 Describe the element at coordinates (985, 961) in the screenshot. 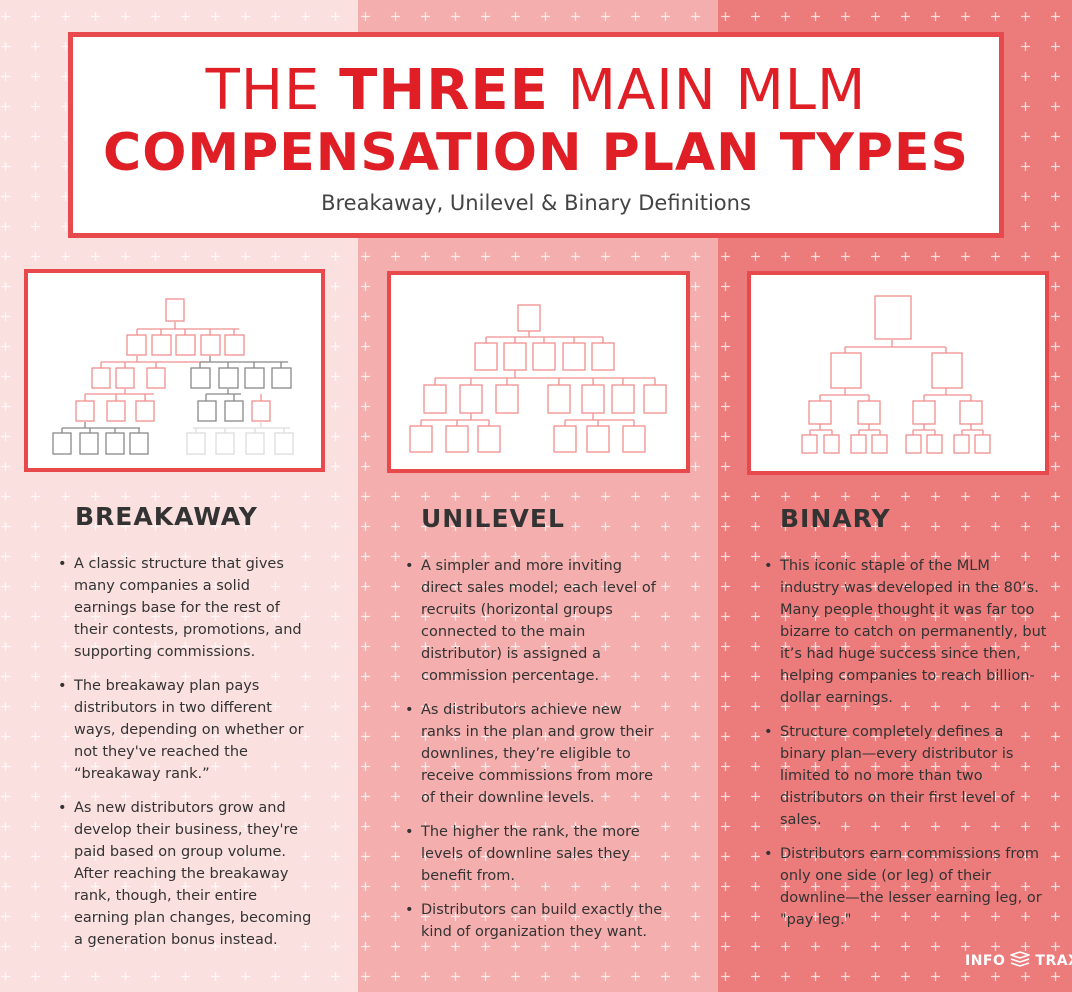

I see `brand-left: INFO` at that location.